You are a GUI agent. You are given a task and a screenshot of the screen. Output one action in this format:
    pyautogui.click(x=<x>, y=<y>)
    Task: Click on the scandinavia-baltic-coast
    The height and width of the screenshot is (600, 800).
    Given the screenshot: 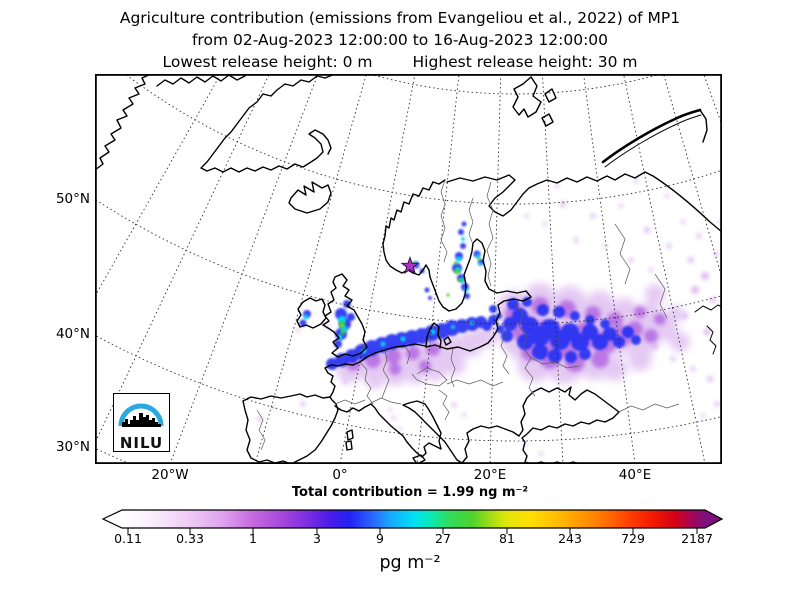 What is the action you would take?
    pyautogui.click(x=457, y=265)
    